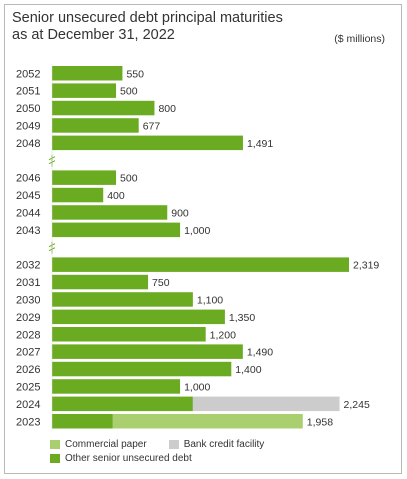 Image resolution: width=407 pixels, height=479 pixels. Describe the element at coordinates (93, 35) in the screenshot. I see `chart-title-line2: as at December 31, 2022` at that location.